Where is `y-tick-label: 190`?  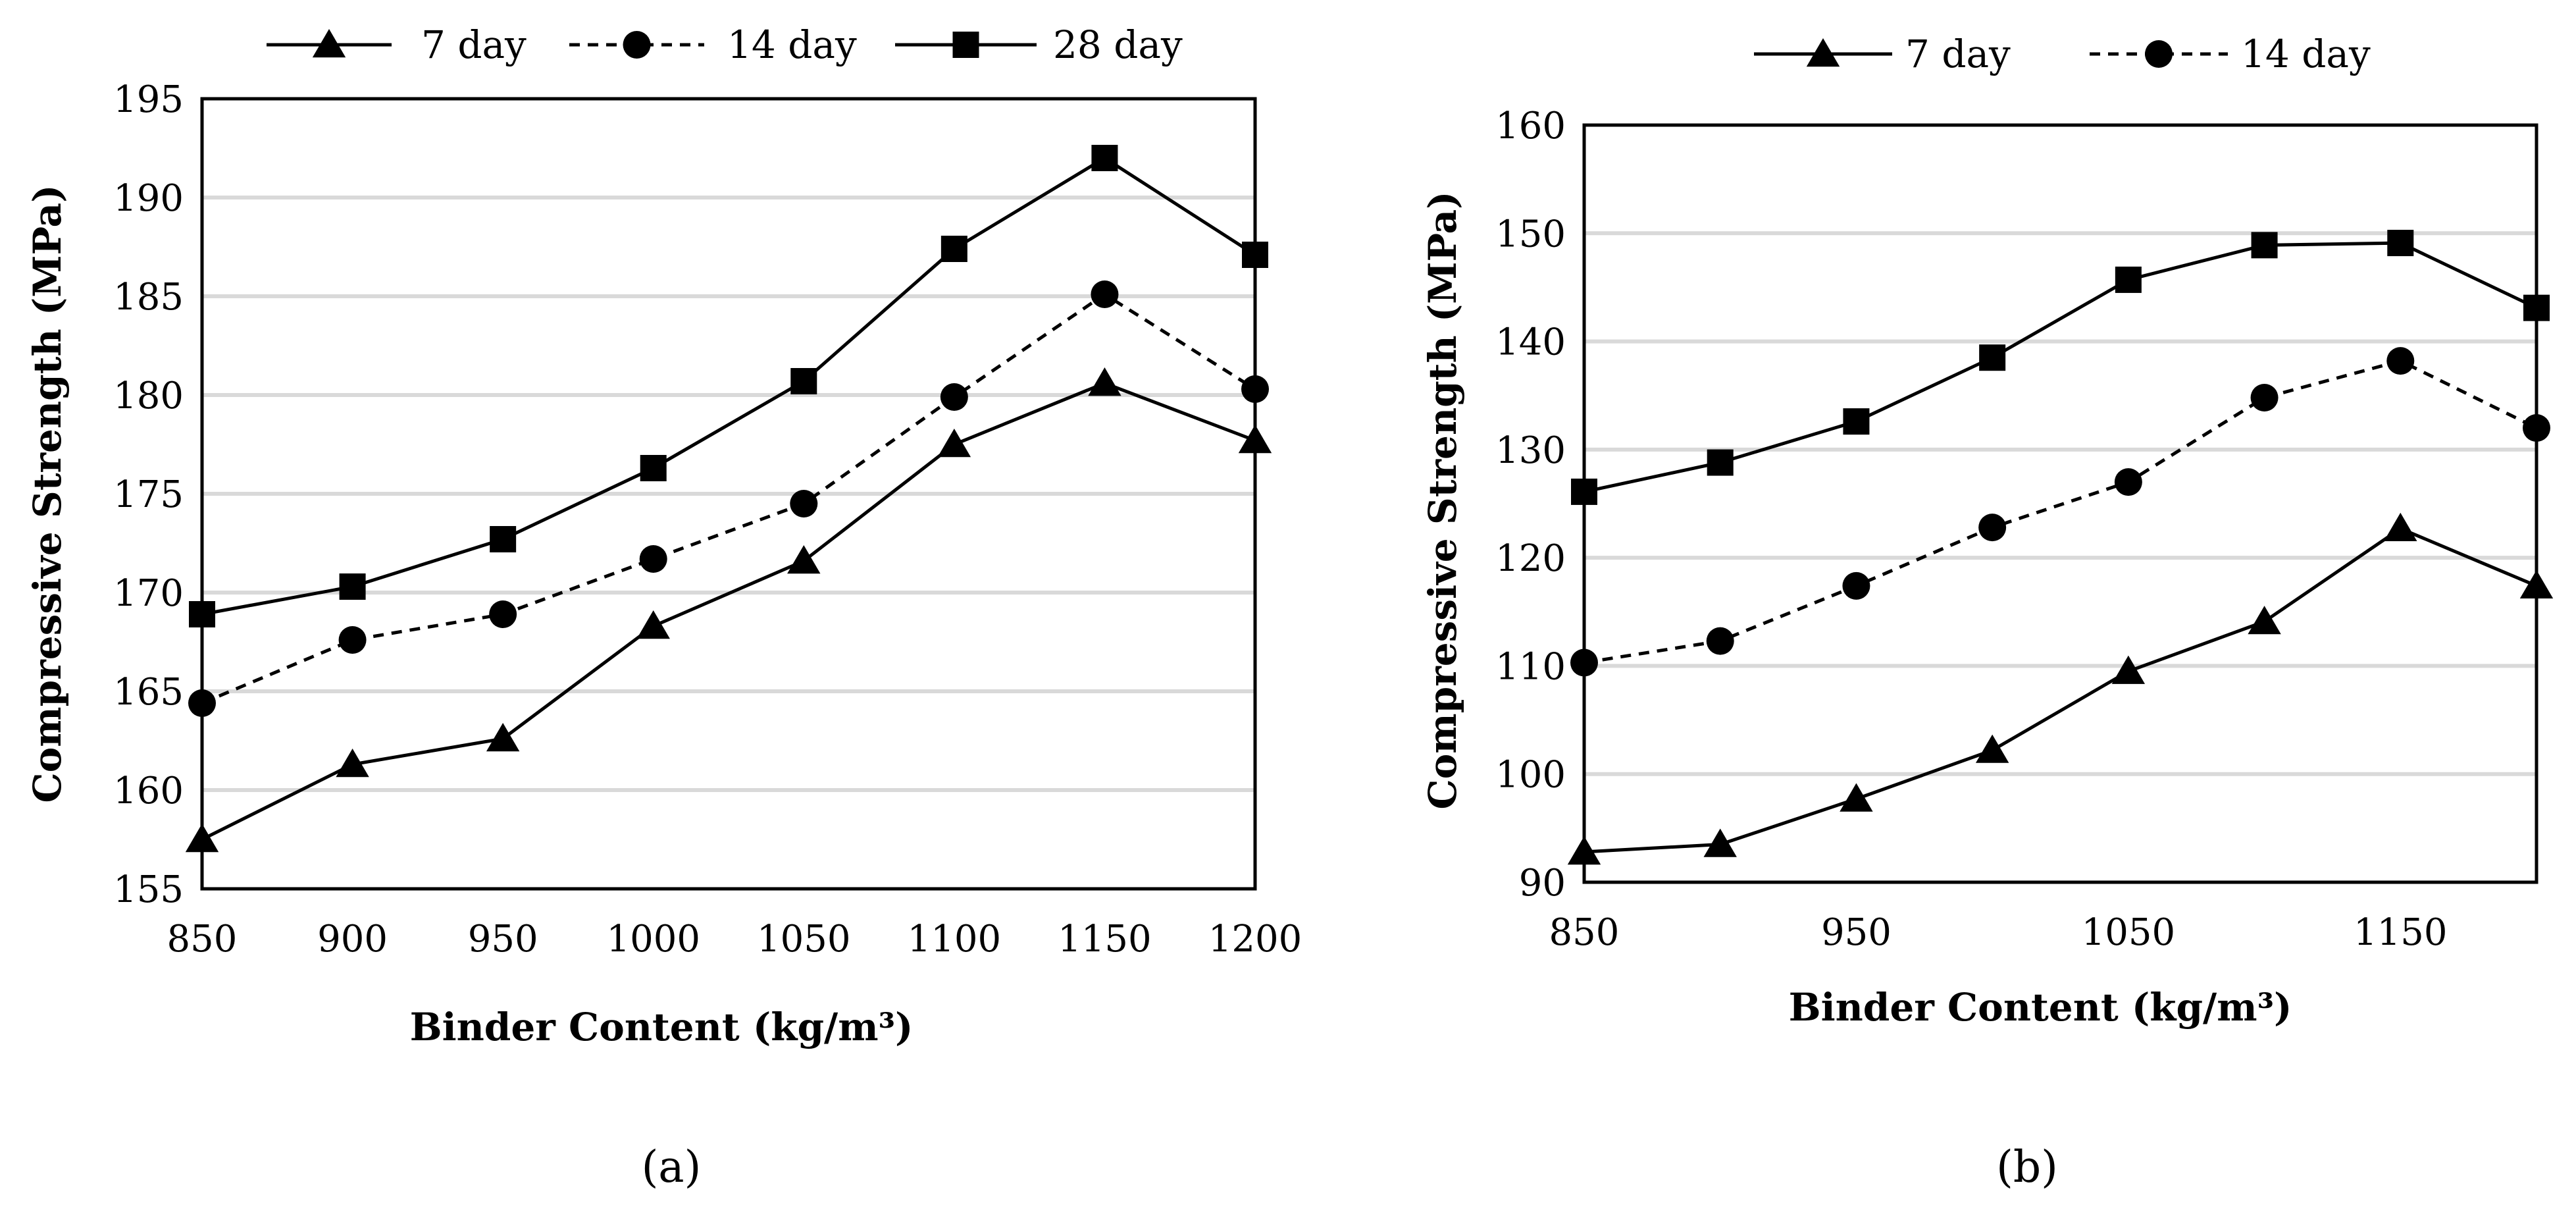 y-tick-label: 190 is located at coordinates (148, 199).